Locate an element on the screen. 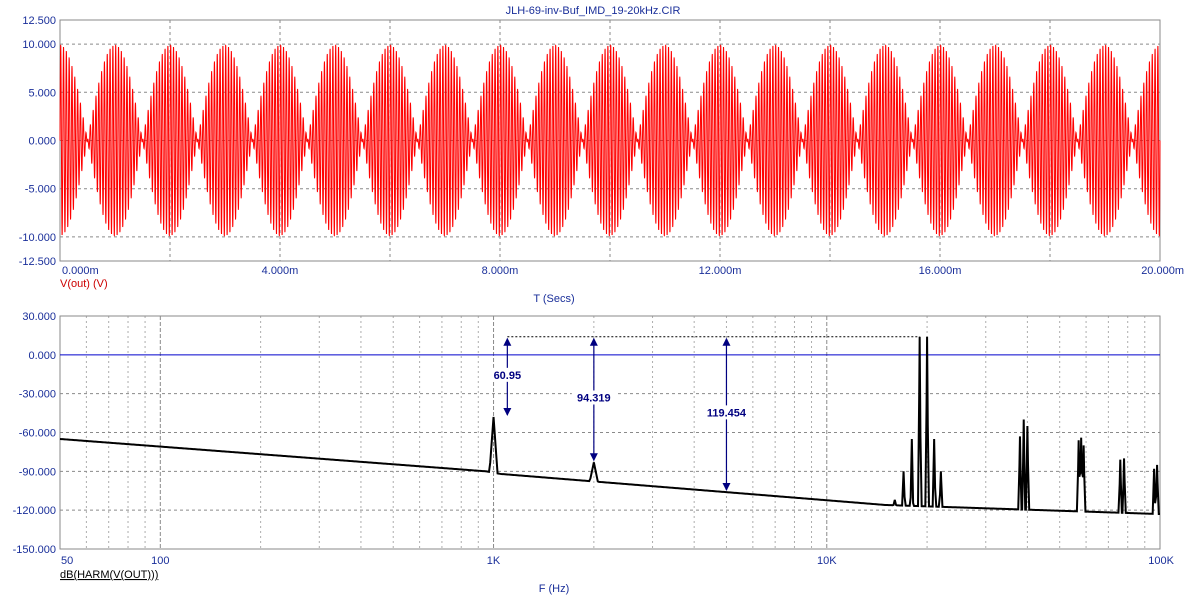 This screenshot has height=605, width=1187. spectrum-y-tick-label: 0.000 is located at coordinates (42, 356).